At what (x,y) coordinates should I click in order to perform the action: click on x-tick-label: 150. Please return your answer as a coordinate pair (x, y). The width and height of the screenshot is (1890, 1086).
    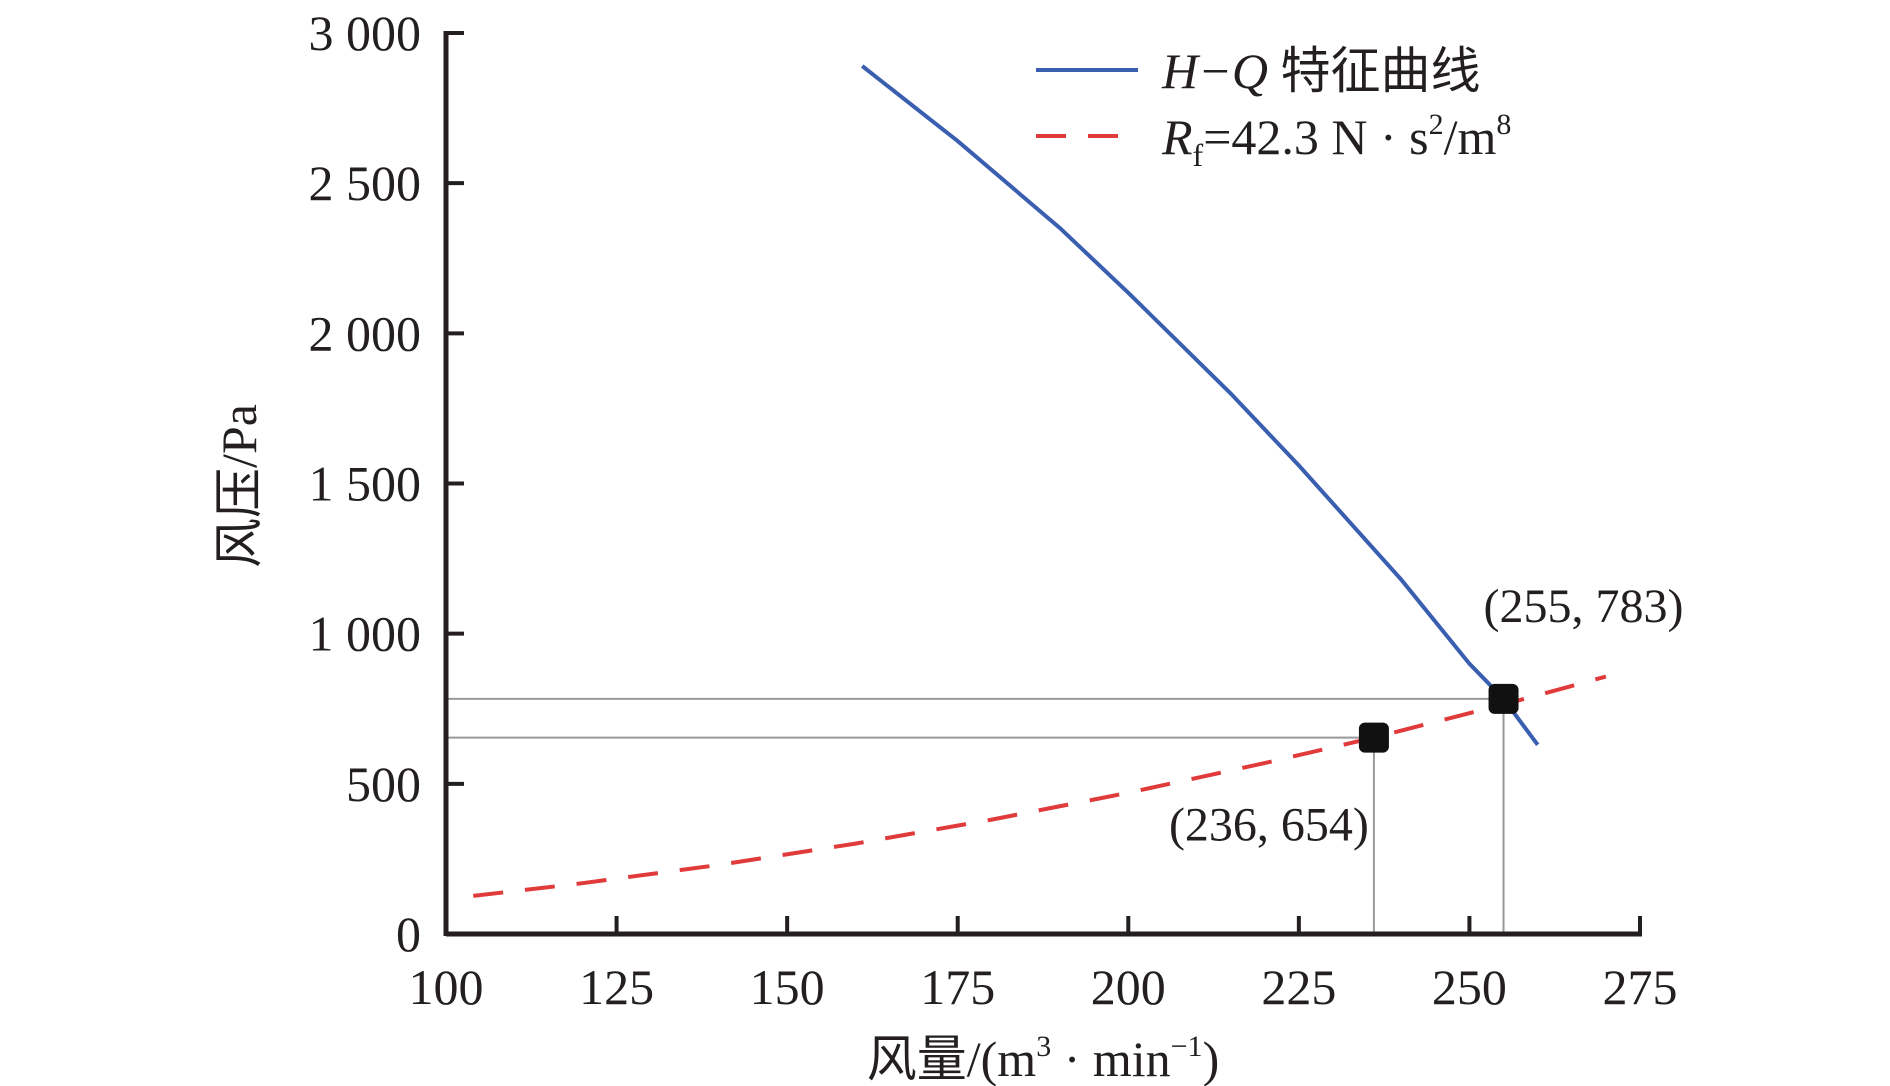
    Looking at the image, I should click on (787, 987).